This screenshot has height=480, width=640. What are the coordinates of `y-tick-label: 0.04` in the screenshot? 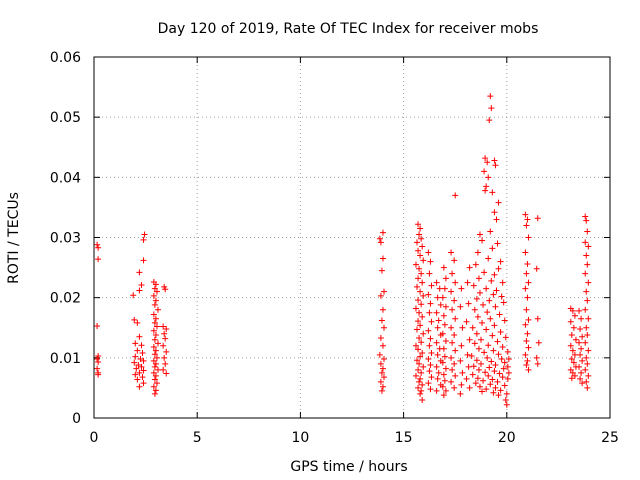 It's located at (65, 178).